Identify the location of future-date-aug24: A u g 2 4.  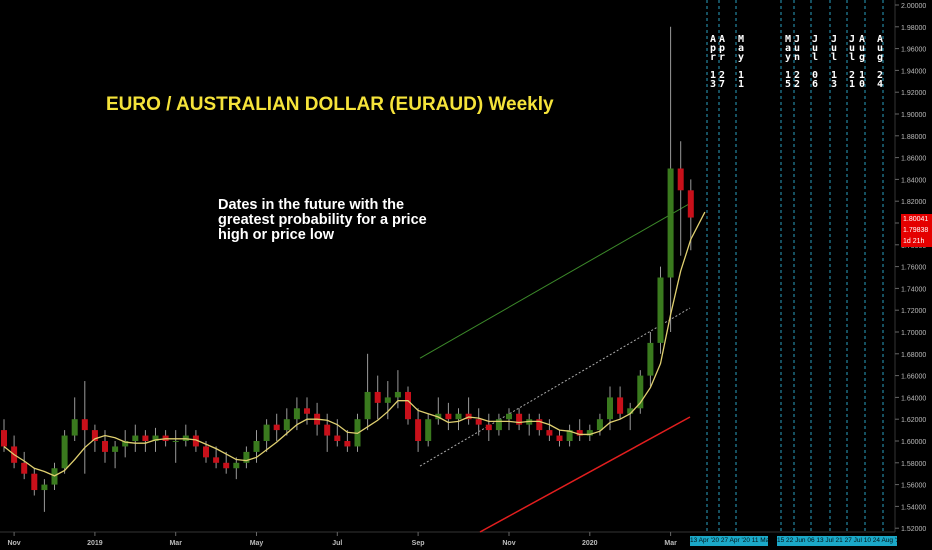
(880, 62).